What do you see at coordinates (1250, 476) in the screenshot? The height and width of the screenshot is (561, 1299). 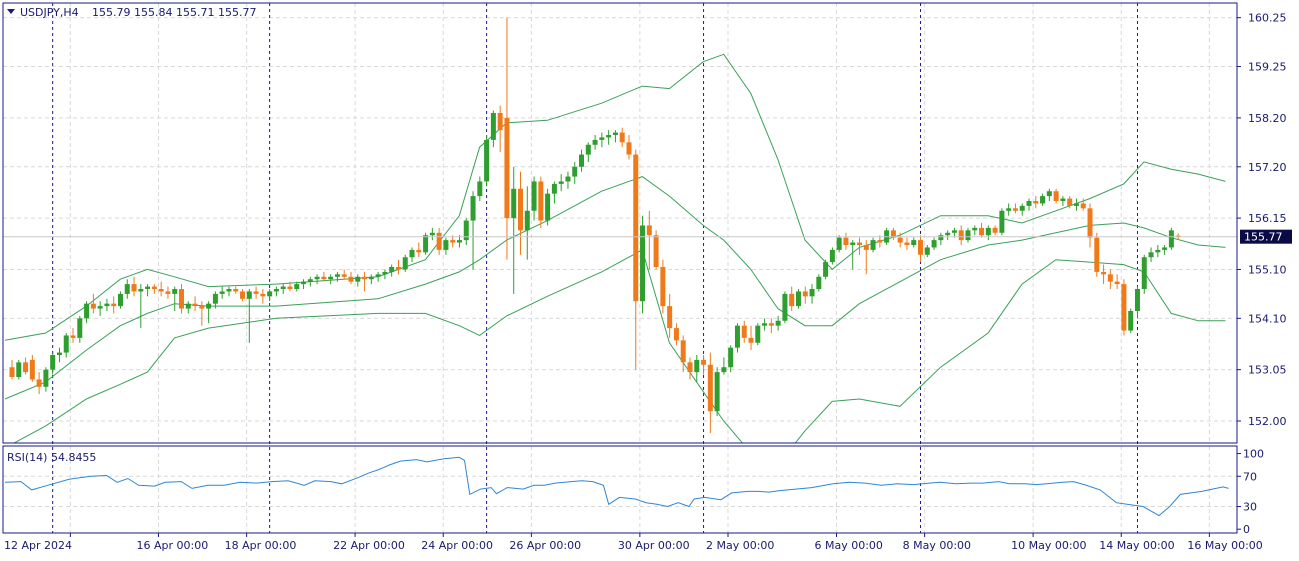 I see `rsi-tick-label: 70` at bounding box center [1250, 476].